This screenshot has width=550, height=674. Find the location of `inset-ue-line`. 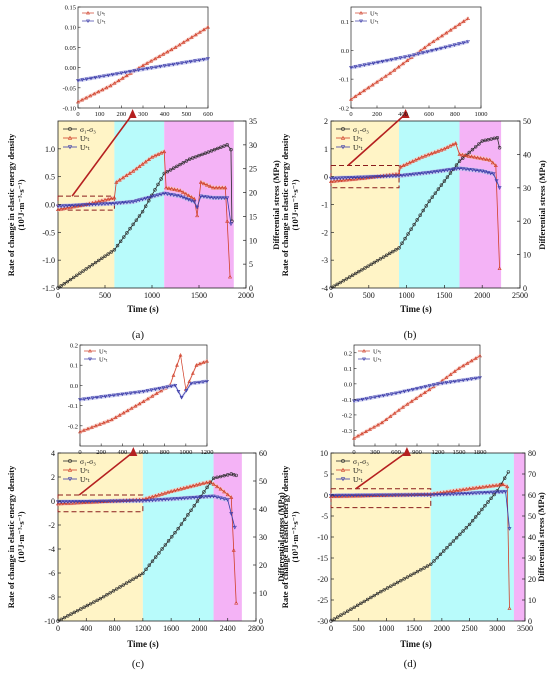

inset-ue-line is located at coordinates (417, 397).